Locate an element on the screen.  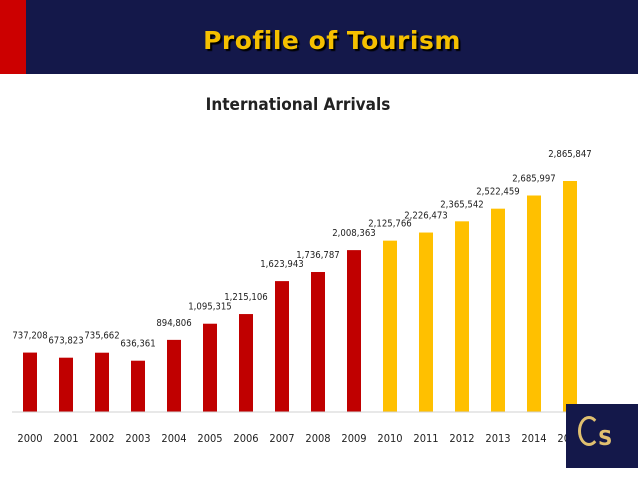
x-tick-2012: 2012 is located at coordinates (461, 438).